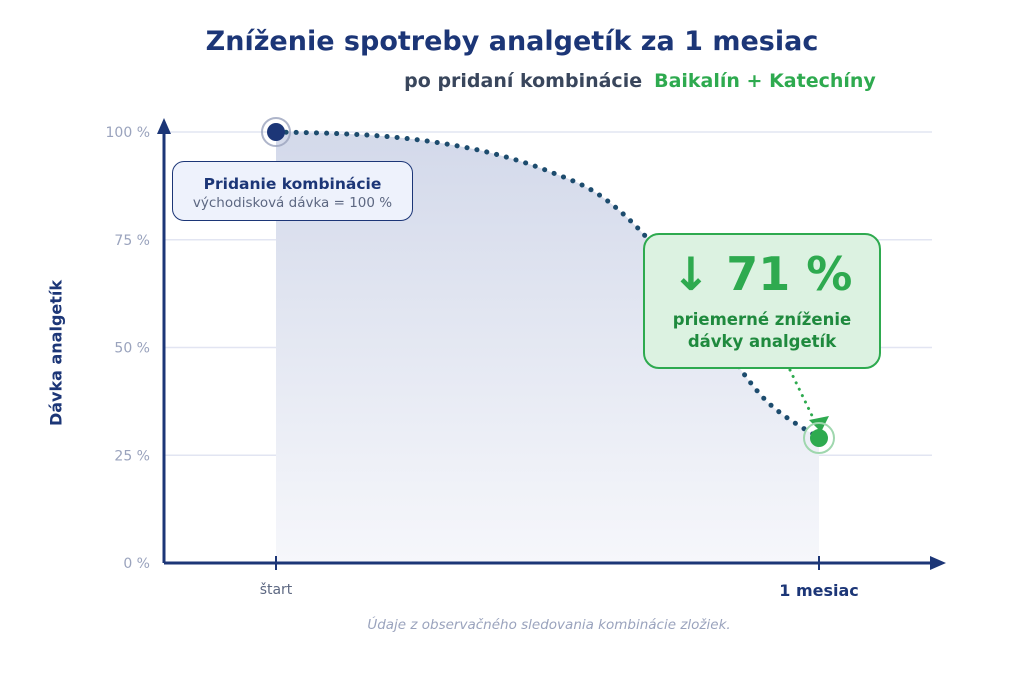 The height and width of the screenshot is (680, 1024). I want to click on subtitle-prefix: po pridaní kombinácie, so click(523, 81).